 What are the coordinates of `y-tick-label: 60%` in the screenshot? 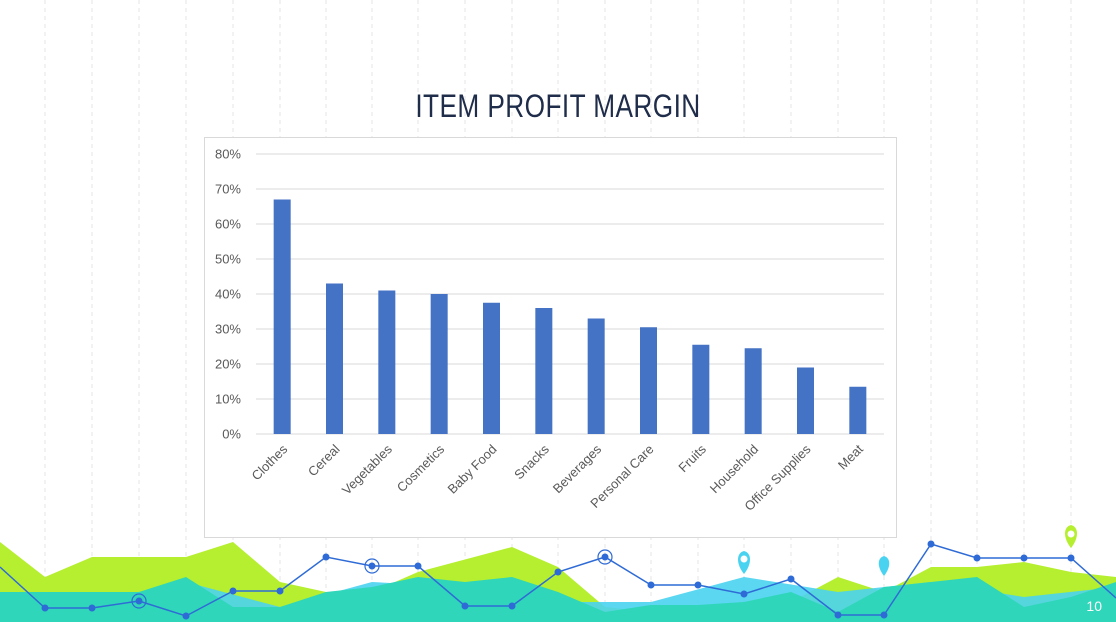 It's located at (228, 224).